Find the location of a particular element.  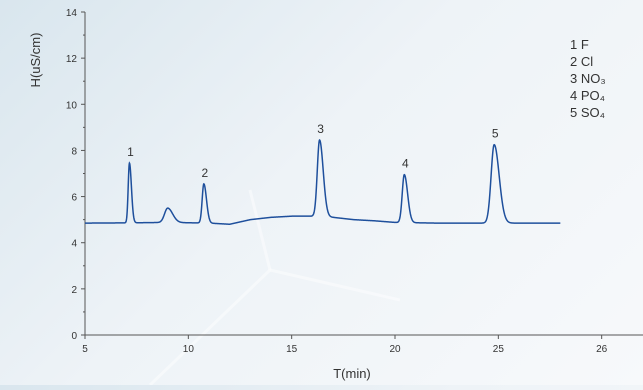

y-tick-label: 14 is located at coordinates (72, 13).